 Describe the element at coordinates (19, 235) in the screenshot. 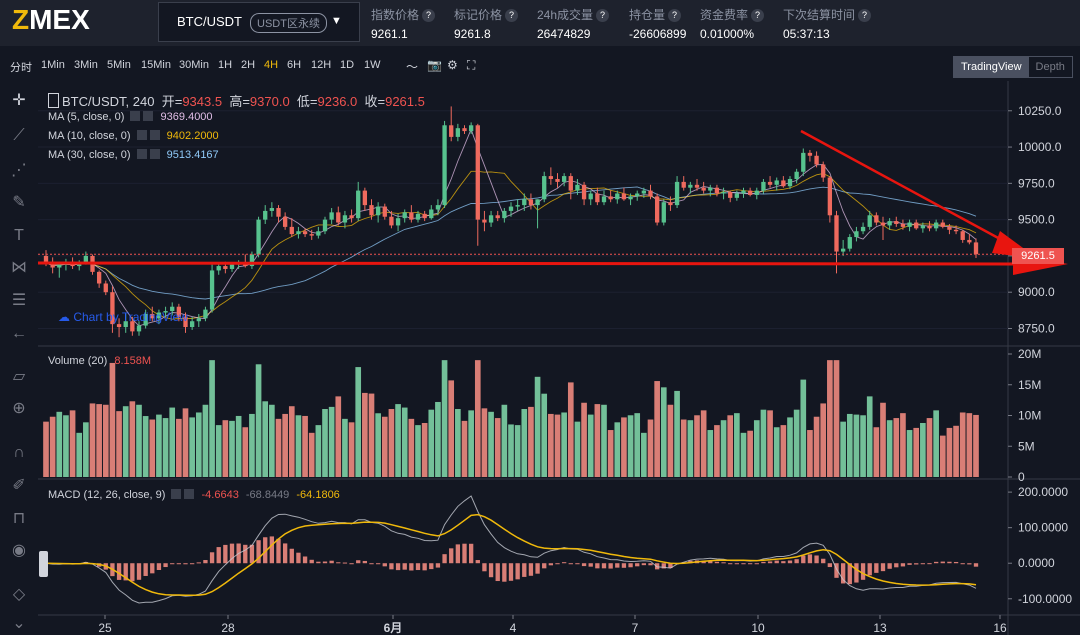

I see `text-tool-icon: T` at that location.